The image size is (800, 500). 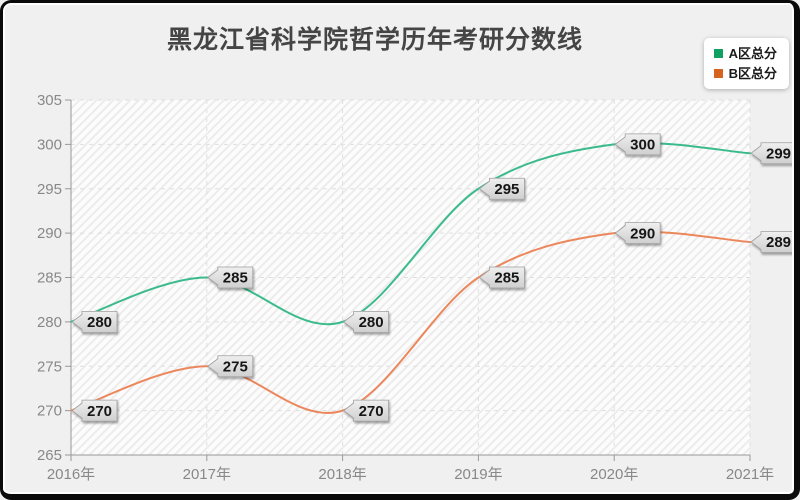 I want to click on y-axis-tick-label: 265, so click(x=49, y=455).